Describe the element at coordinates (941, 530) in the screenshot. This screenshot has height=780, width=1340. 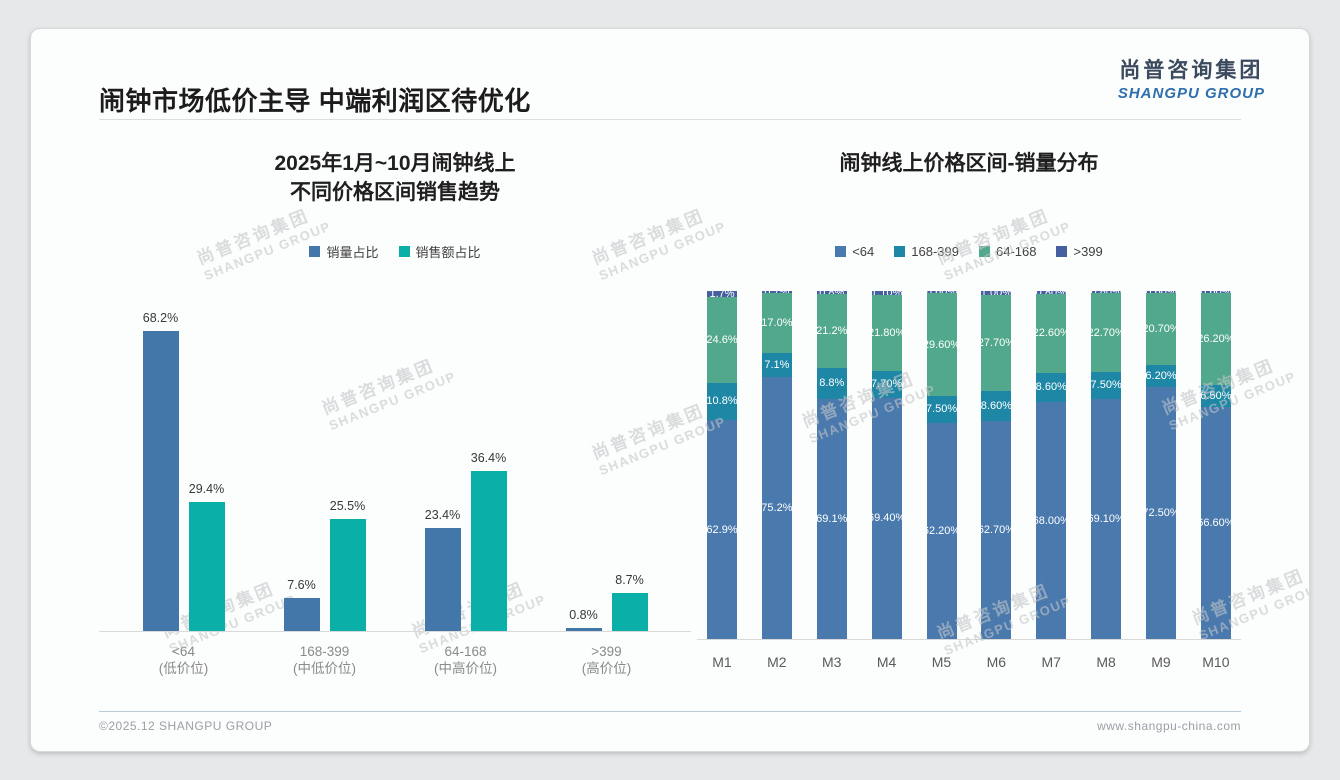
I see `segment-value-label: 62.20%` at that location.